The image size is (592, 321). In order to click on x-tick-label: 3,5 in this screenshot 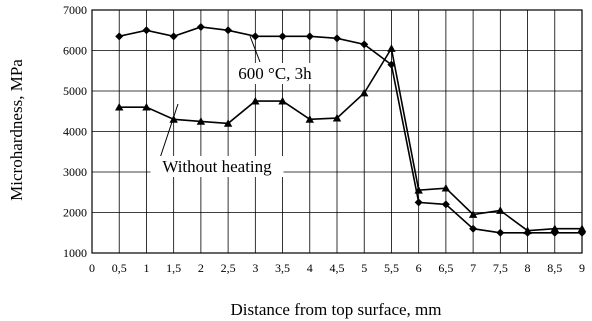, I will do `click(282, 268)`.